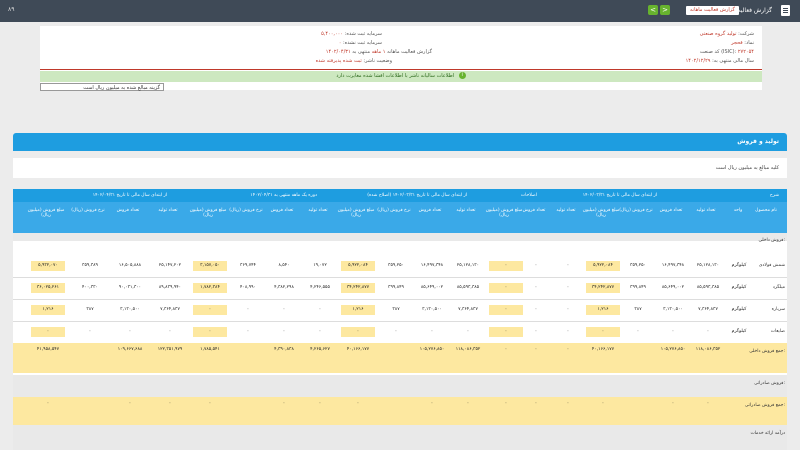 This screenshot has width=800, height=450. I want to click on column-header: مبلغ فروش (میلیون ریال), so click(504, 213).